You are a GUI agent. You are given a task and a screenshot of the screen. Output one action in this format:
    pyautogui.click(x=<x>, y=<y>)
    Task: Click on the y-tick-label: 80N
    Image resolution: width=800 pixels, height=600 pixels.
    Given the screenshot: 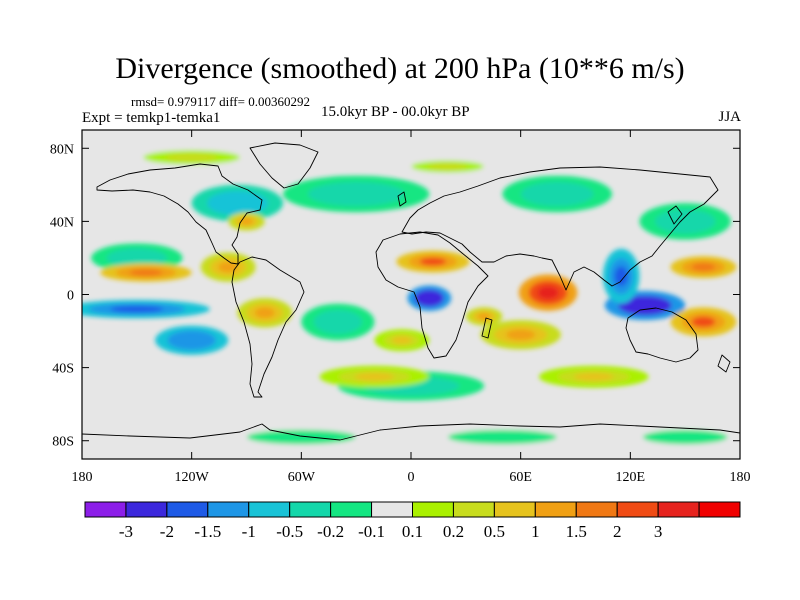 What is the action you would take?
    pyautogui.click(x=62, y=149)
    